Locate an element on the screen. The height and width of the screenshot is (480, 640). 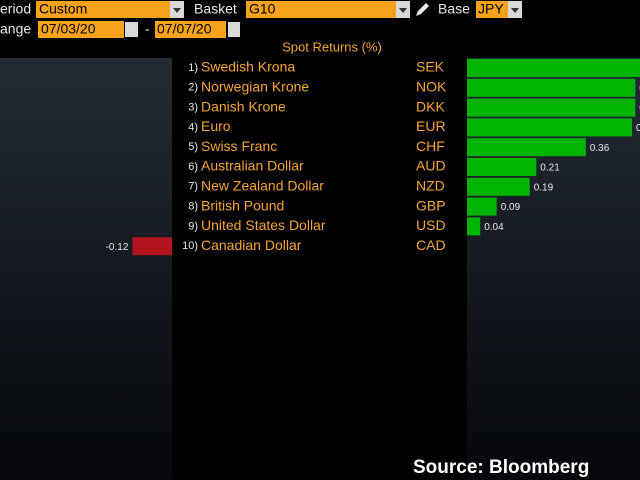
period-value: Custom is located at coordinates (63, 9).